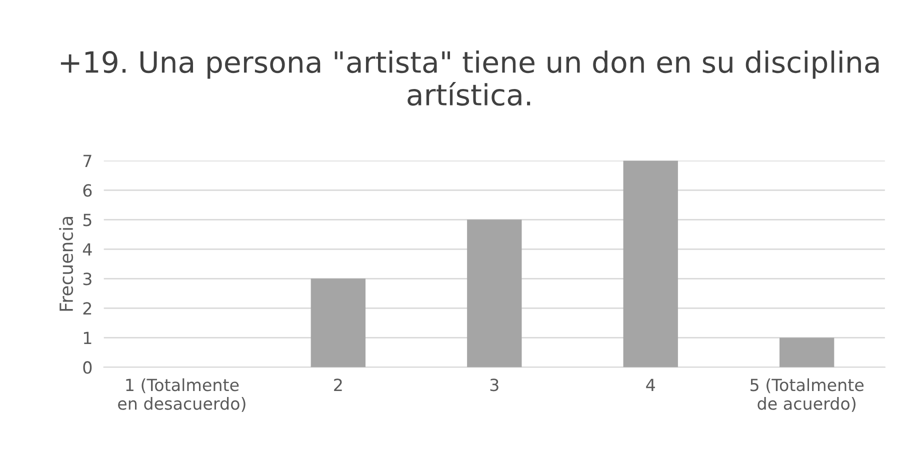  What do you see at coordinates (87, 367) in the screenshot?
I see `y-tick-label: 0` at bounding box center [87, 367].